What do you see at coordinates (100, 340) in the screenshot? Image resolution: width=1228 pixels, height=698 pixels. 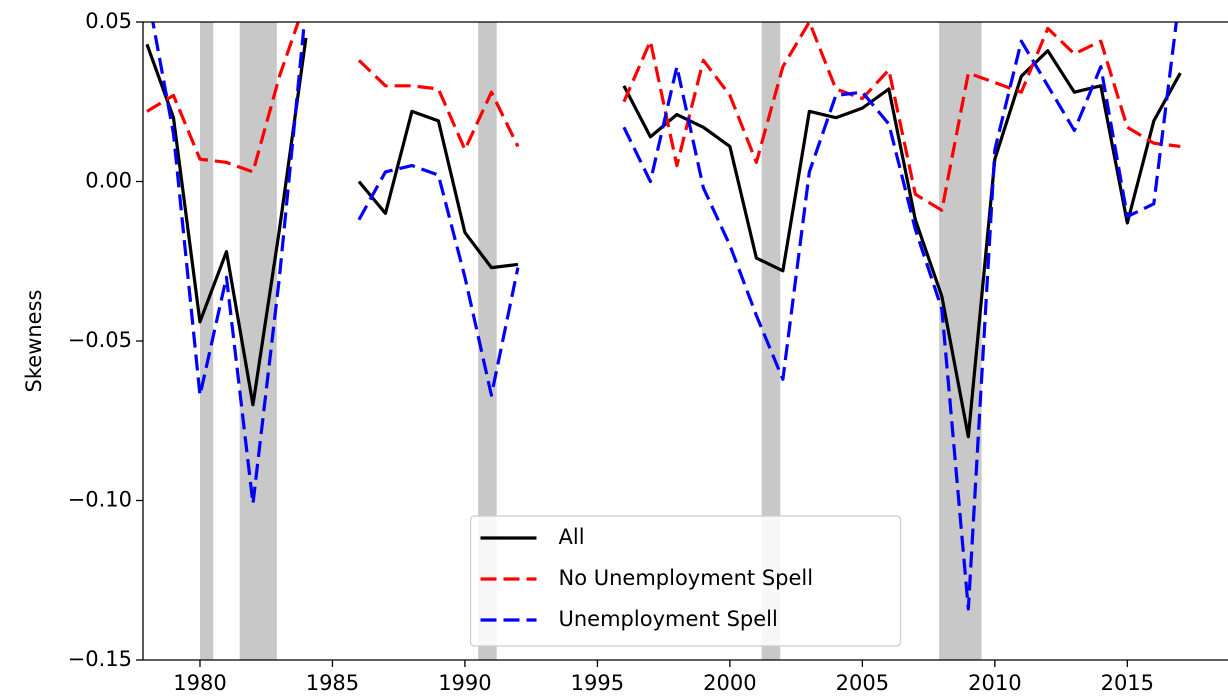 I see `y-tick-label: −0.05` at bounding box center [100, 340].